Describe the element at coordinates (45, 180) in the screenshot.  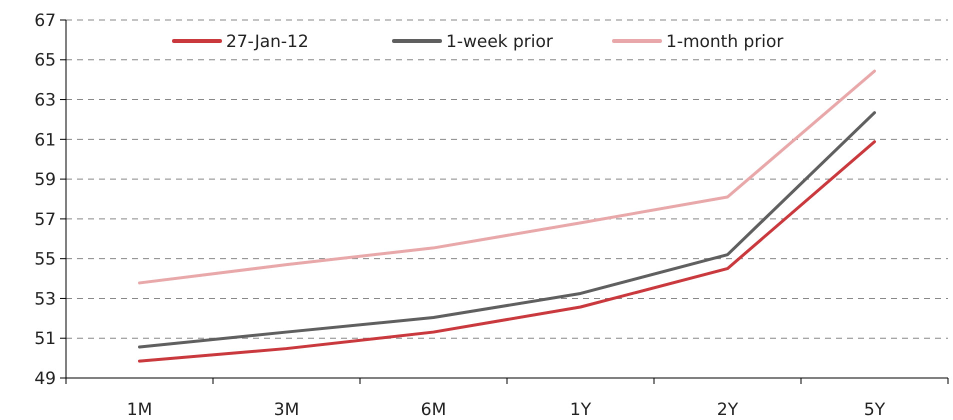
I see `y-tick-label: 59` at that location.